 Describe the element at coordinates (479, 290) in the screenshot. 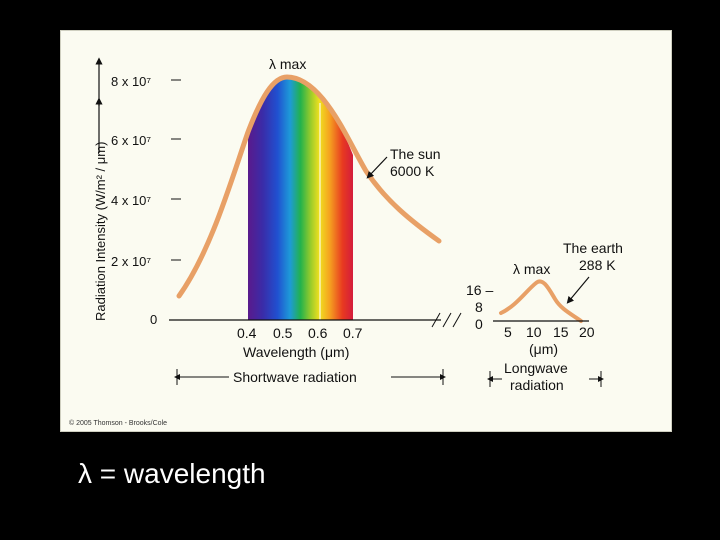

I see `lw-y-tick-16: 16 –` at that location.